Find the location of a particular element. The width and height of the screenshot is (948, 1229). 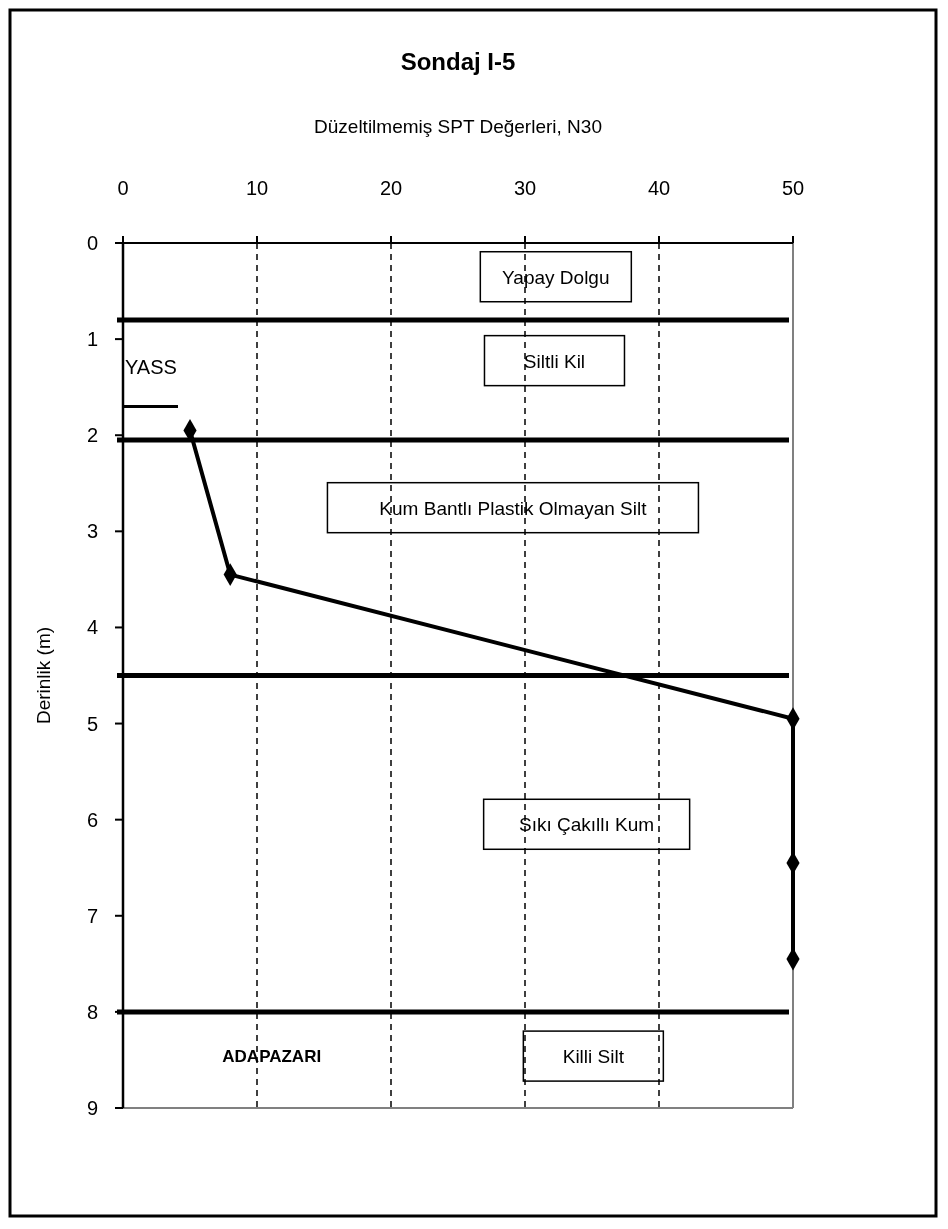

y-tick-label: 7 is located at coordinates (92, 915).